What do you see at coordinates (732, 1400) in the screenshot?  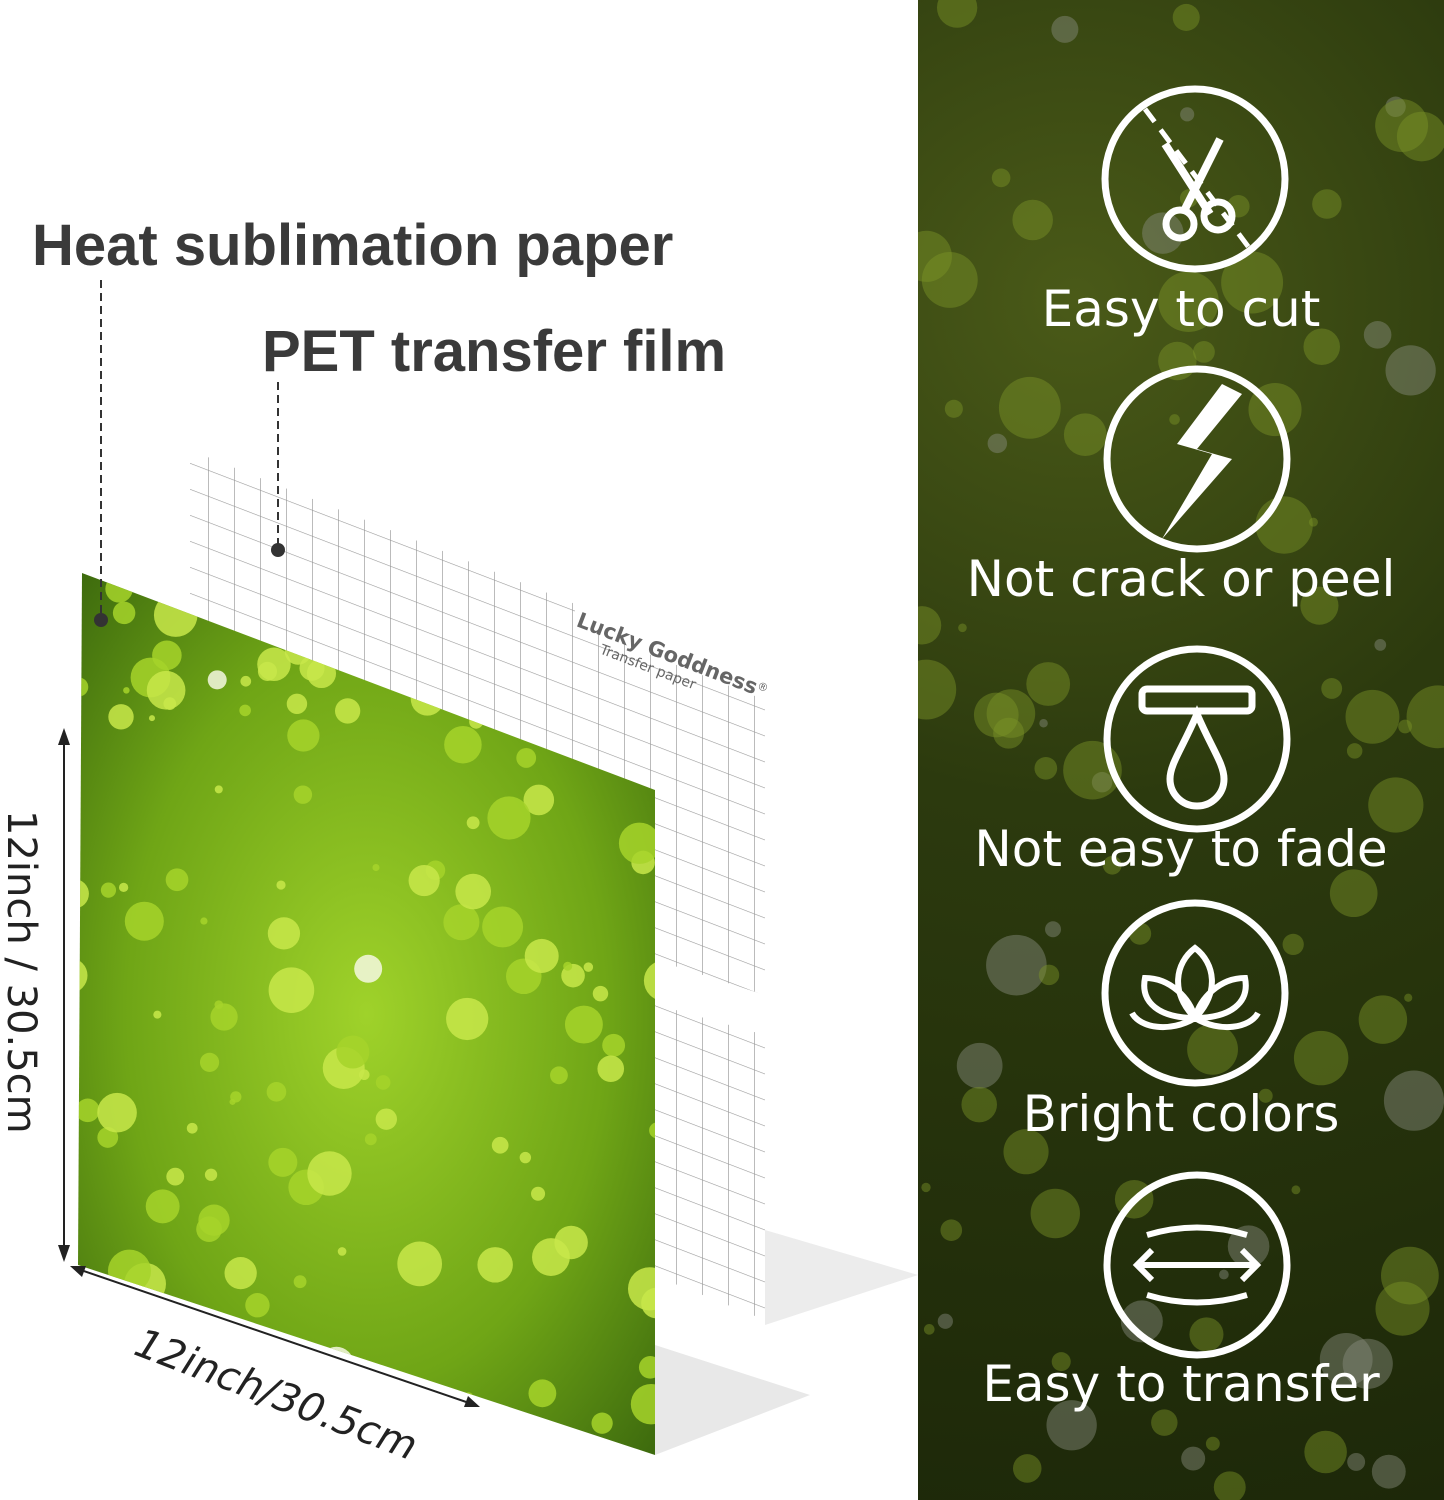 I see `shadow` at bounding box center [732, 1400].